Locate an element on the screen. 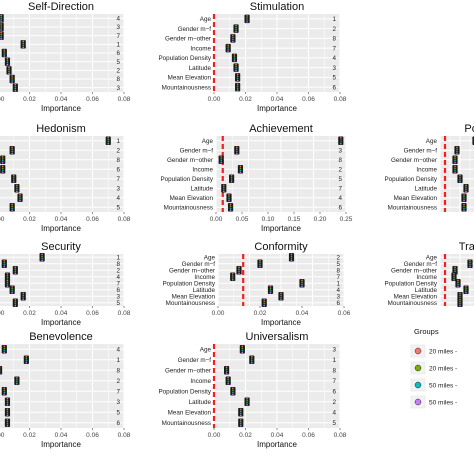 The height and width of the screenshot is (474, 474). panel-title: Hedonism is located at coordinates (61, 129).